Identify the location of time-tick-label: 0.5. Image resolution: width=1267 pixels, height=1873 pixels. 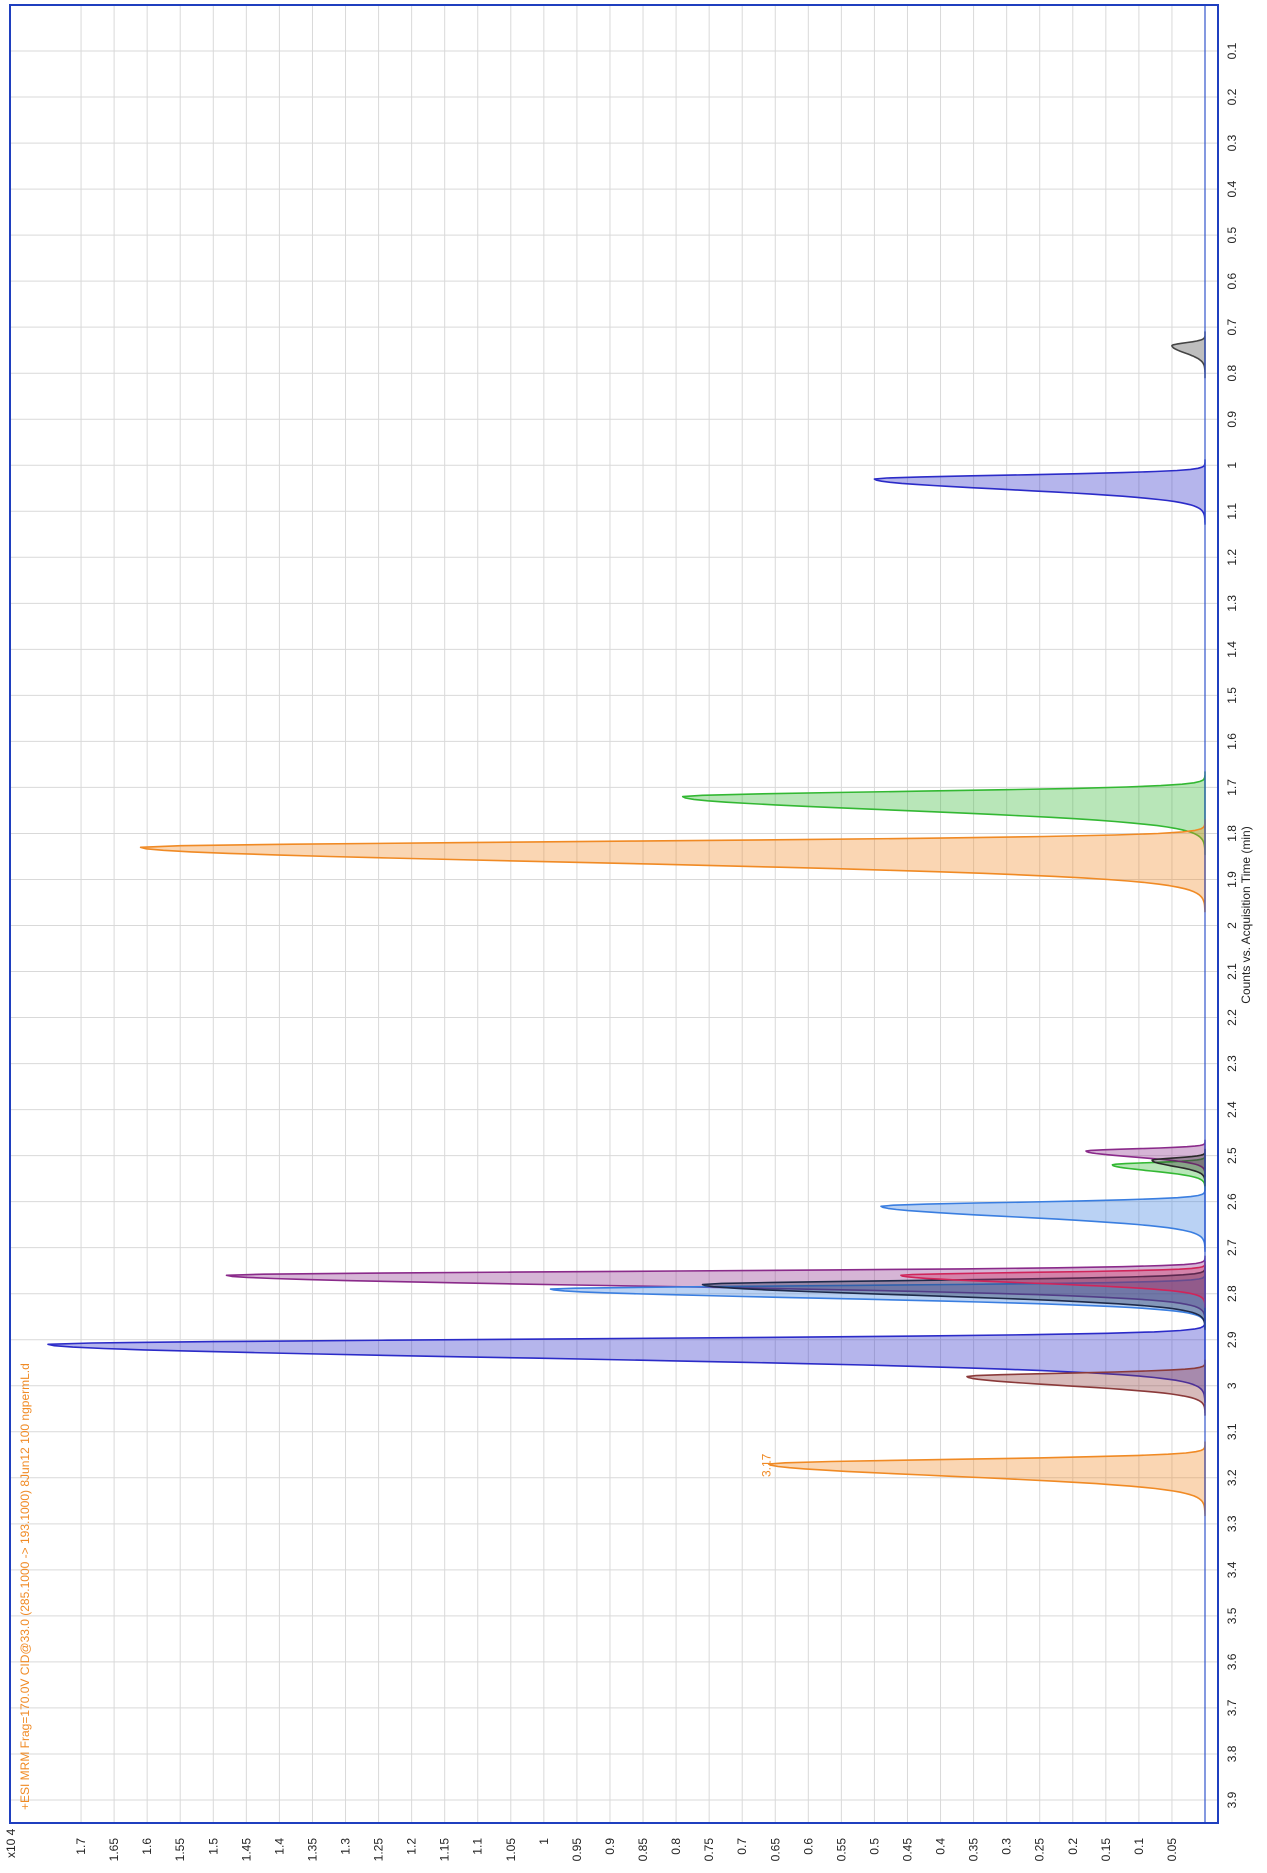
(1232, 234).